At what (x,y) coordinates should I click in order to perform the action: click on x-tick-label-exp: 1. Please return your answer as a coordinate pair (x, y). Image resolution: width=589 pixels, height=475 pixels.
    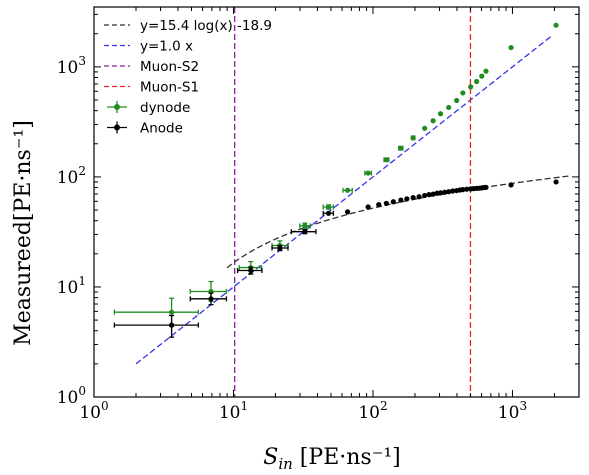
    Looking at the image, I should click on (244, 406).